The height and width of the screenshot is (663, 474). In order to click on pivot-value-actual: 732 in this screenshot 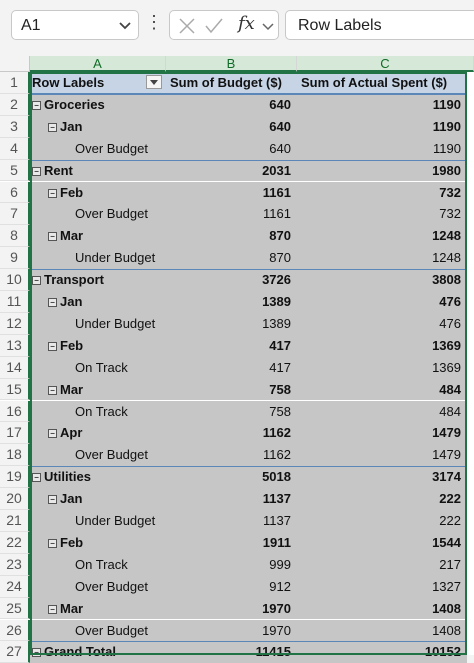, I will do `click(382, 214)`.